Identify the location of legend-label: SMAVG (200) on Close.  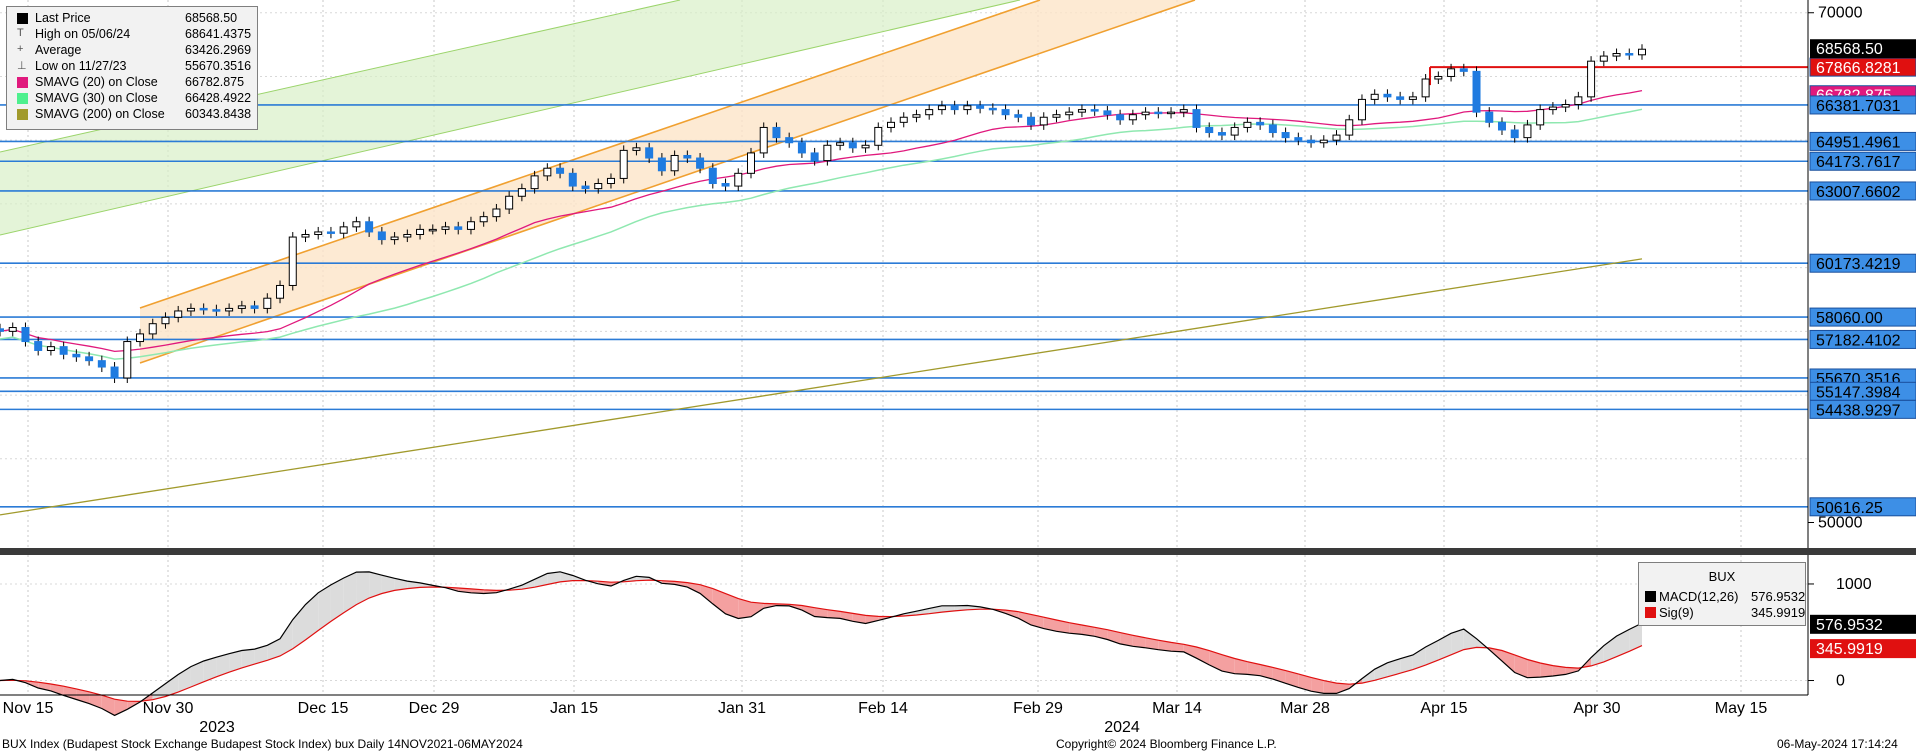
(100, 114).